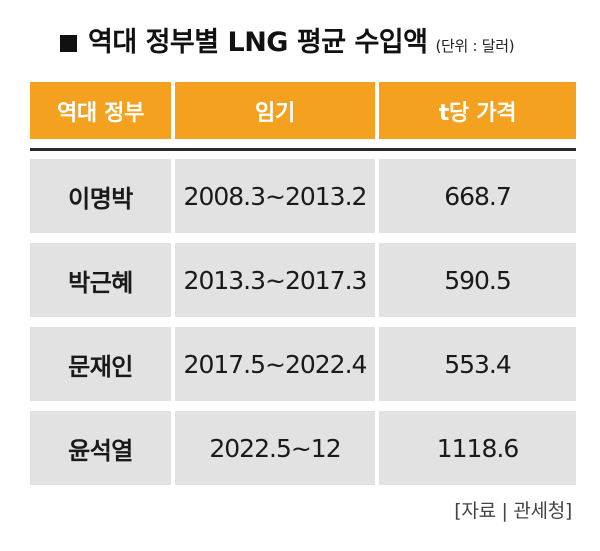 This screenshot has width=600, height=551. What do you see at coordinates (100, 110) in the screenshot?
I see `header-government: 역대 정부` at bounding box center [100, 110].